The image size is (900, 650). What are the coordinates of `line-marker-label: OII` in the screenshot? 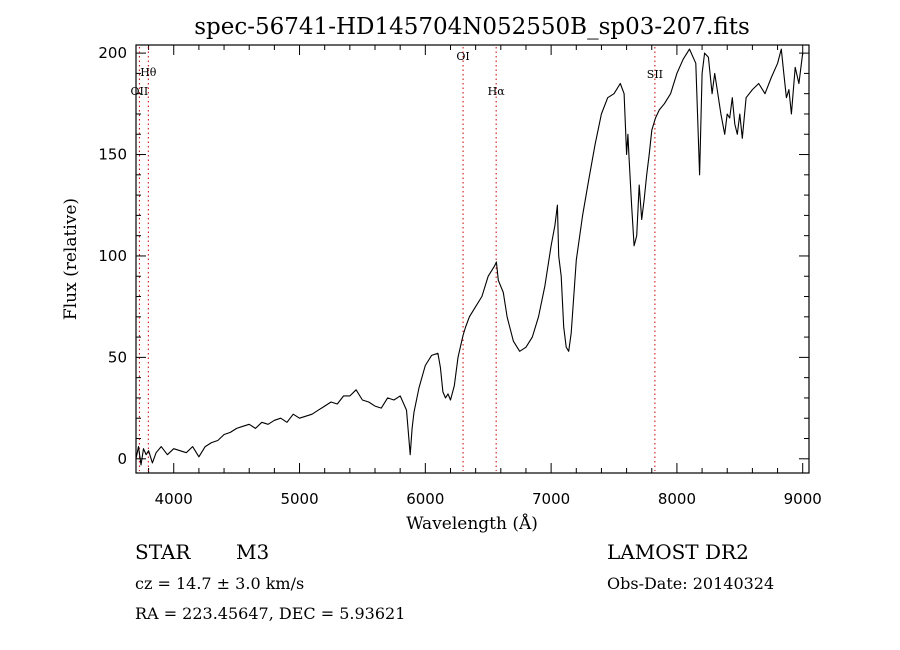 It's located at (140, 91).